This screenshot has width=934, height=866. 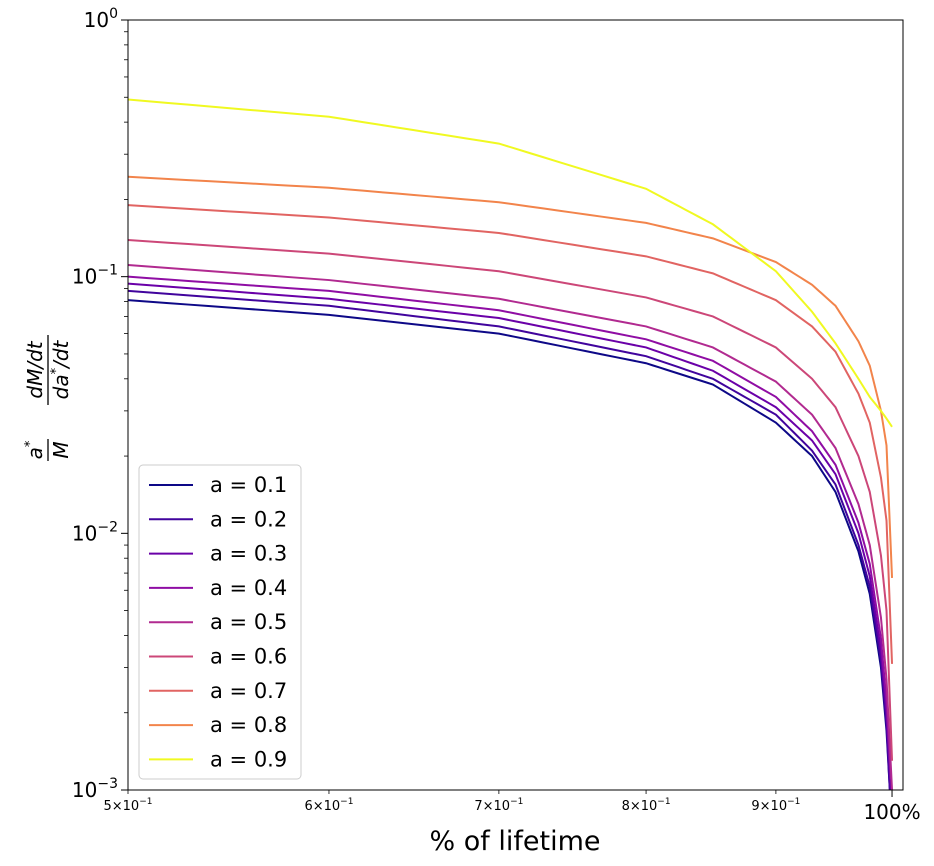 I want to click on legend-label-4: a = 0.4, so click(x=248, y=588).